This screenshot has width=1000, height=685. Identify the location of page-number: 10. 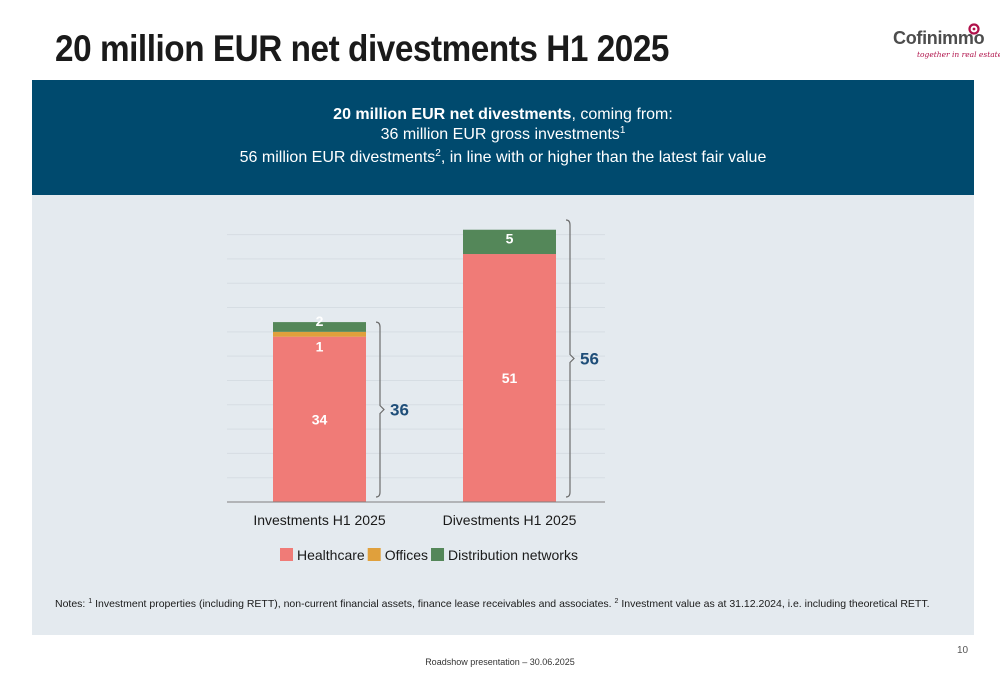
(963, 650).